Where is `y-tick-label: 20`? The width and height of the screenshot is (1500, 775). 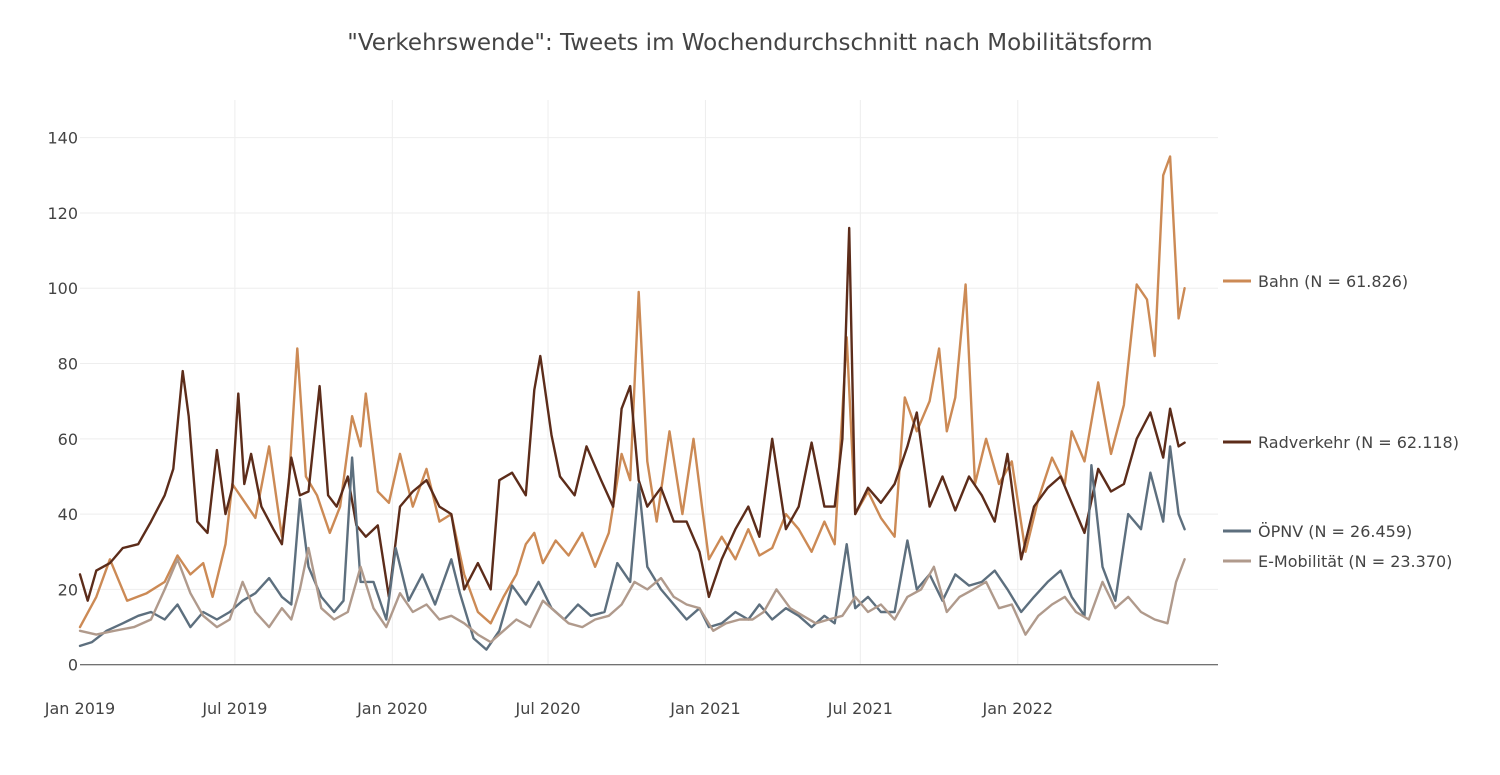 y-tick-label: 20 is located at coordinates (68, 589).